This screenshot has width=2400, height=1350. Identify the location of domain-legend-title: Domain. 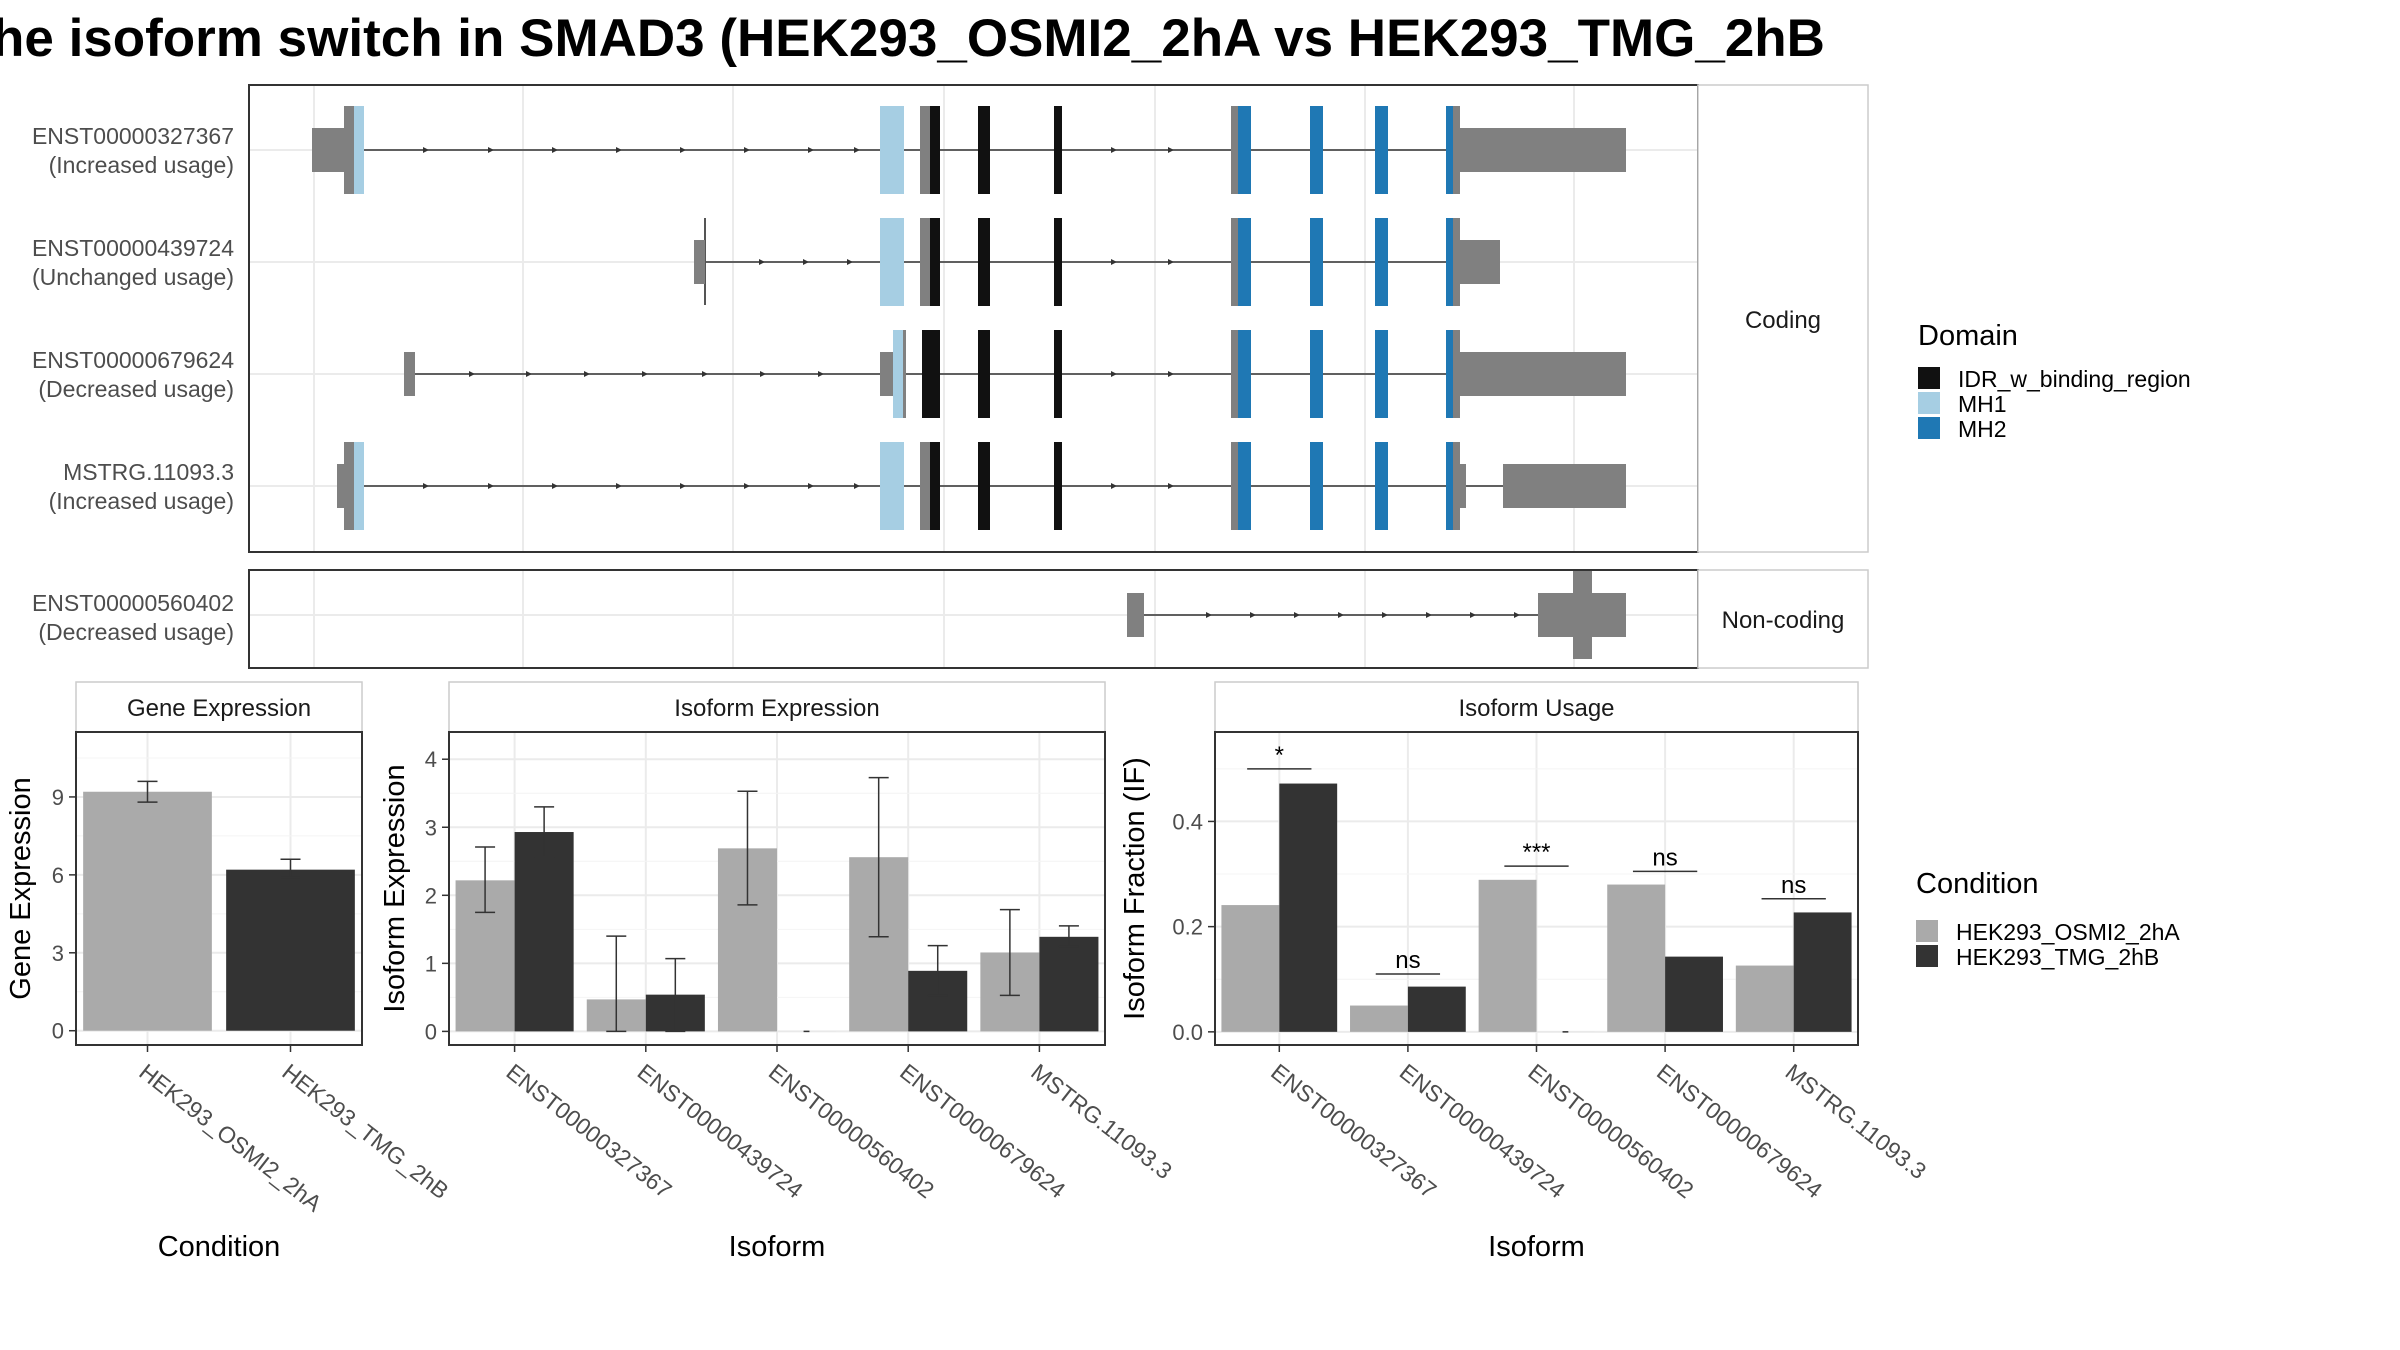
(1968, 336).